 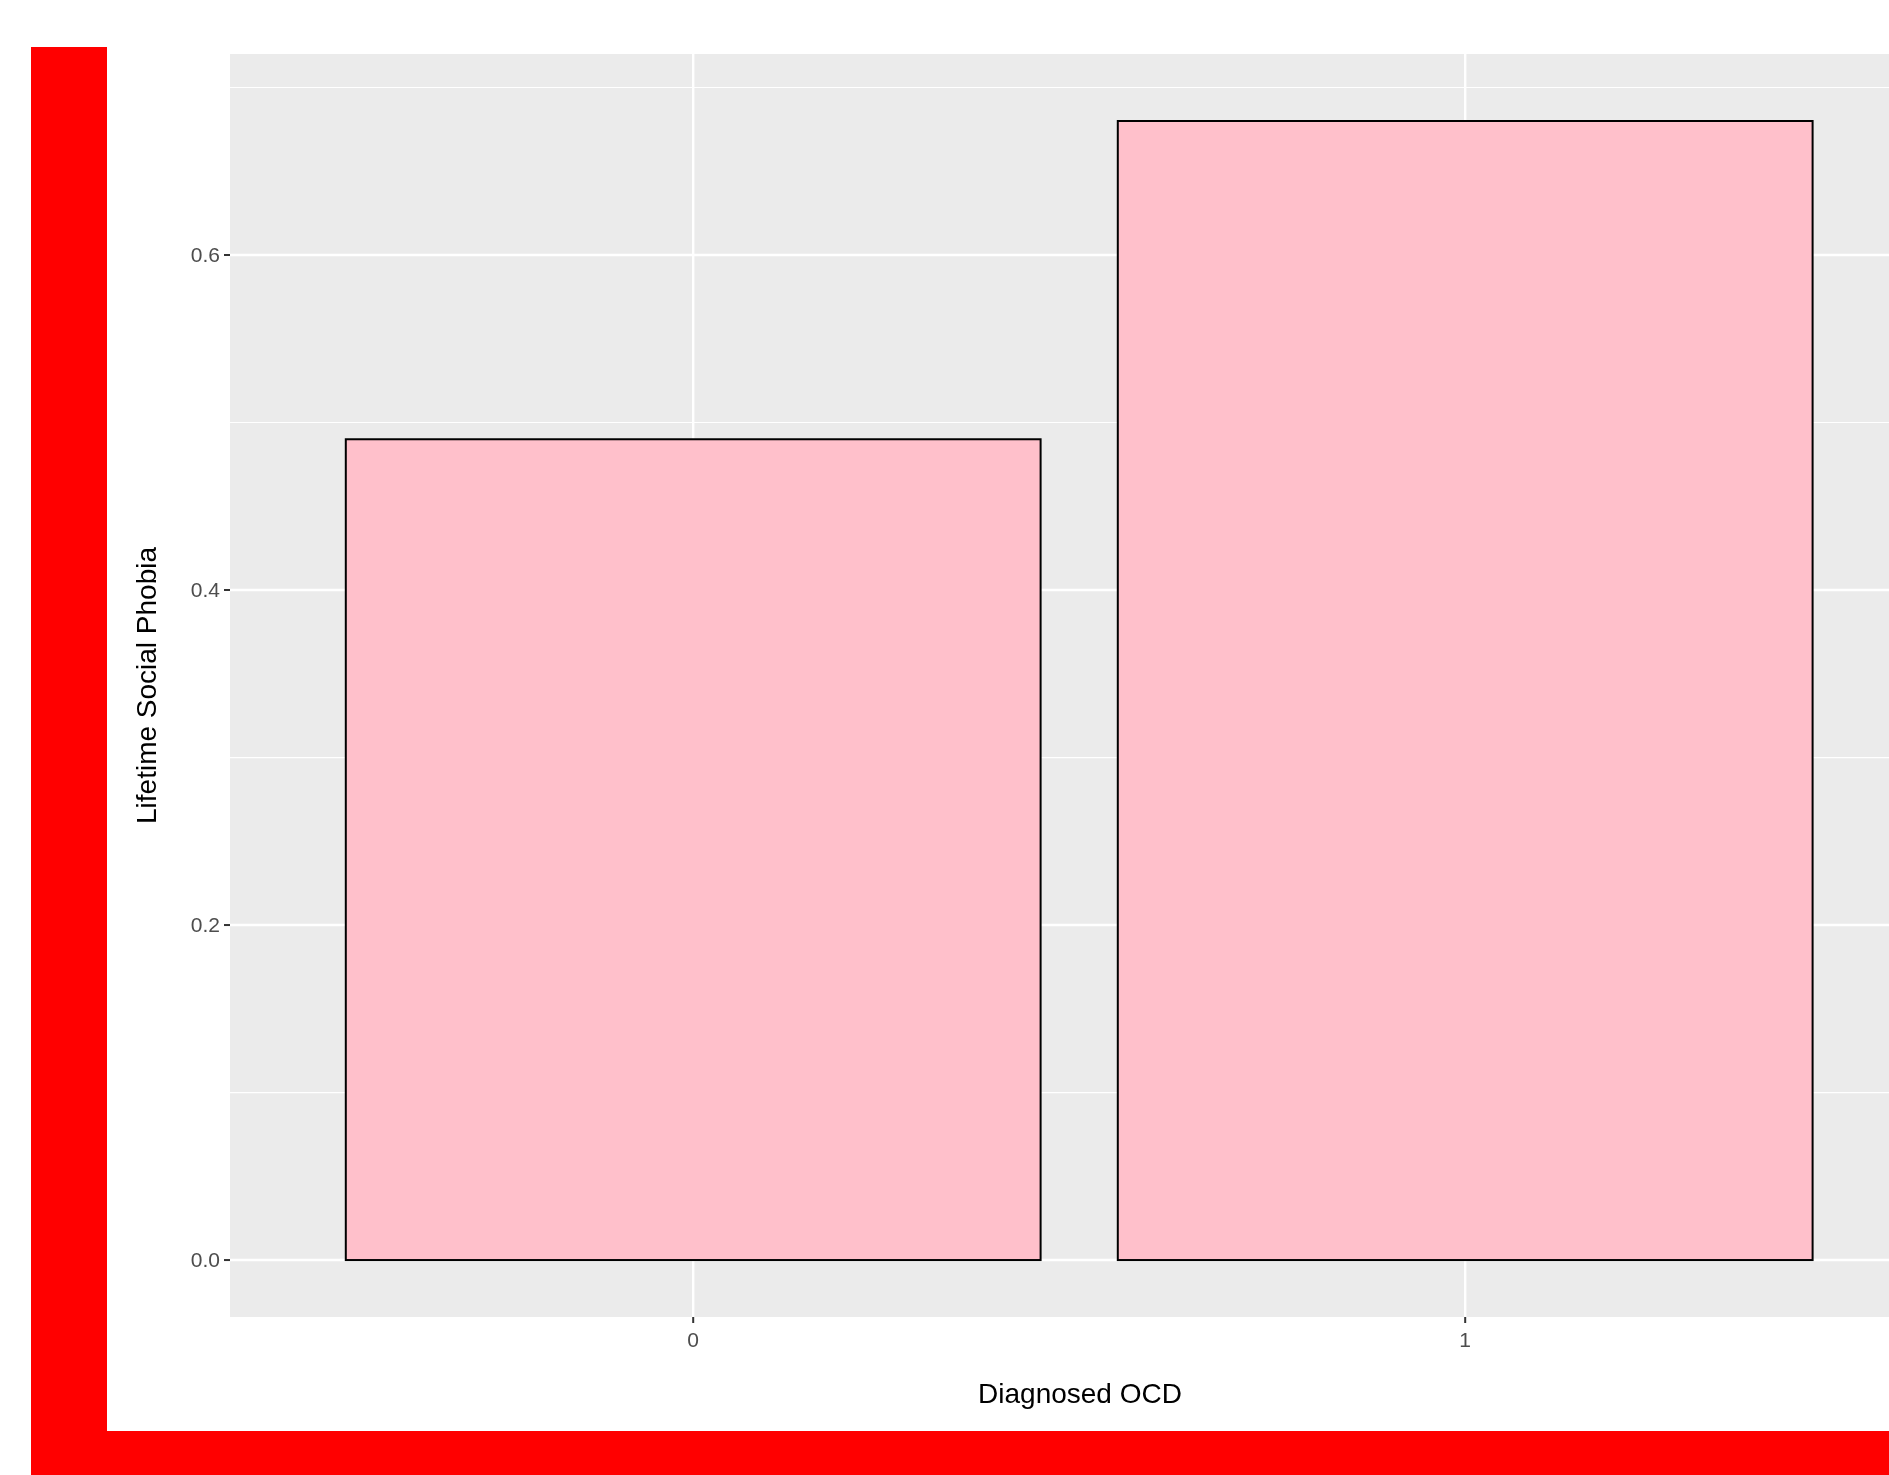 What do you see at coordinates (205, 590) in the screenshot?
I see `y-tick-label: 0.4` at bounding box center [205, 590].